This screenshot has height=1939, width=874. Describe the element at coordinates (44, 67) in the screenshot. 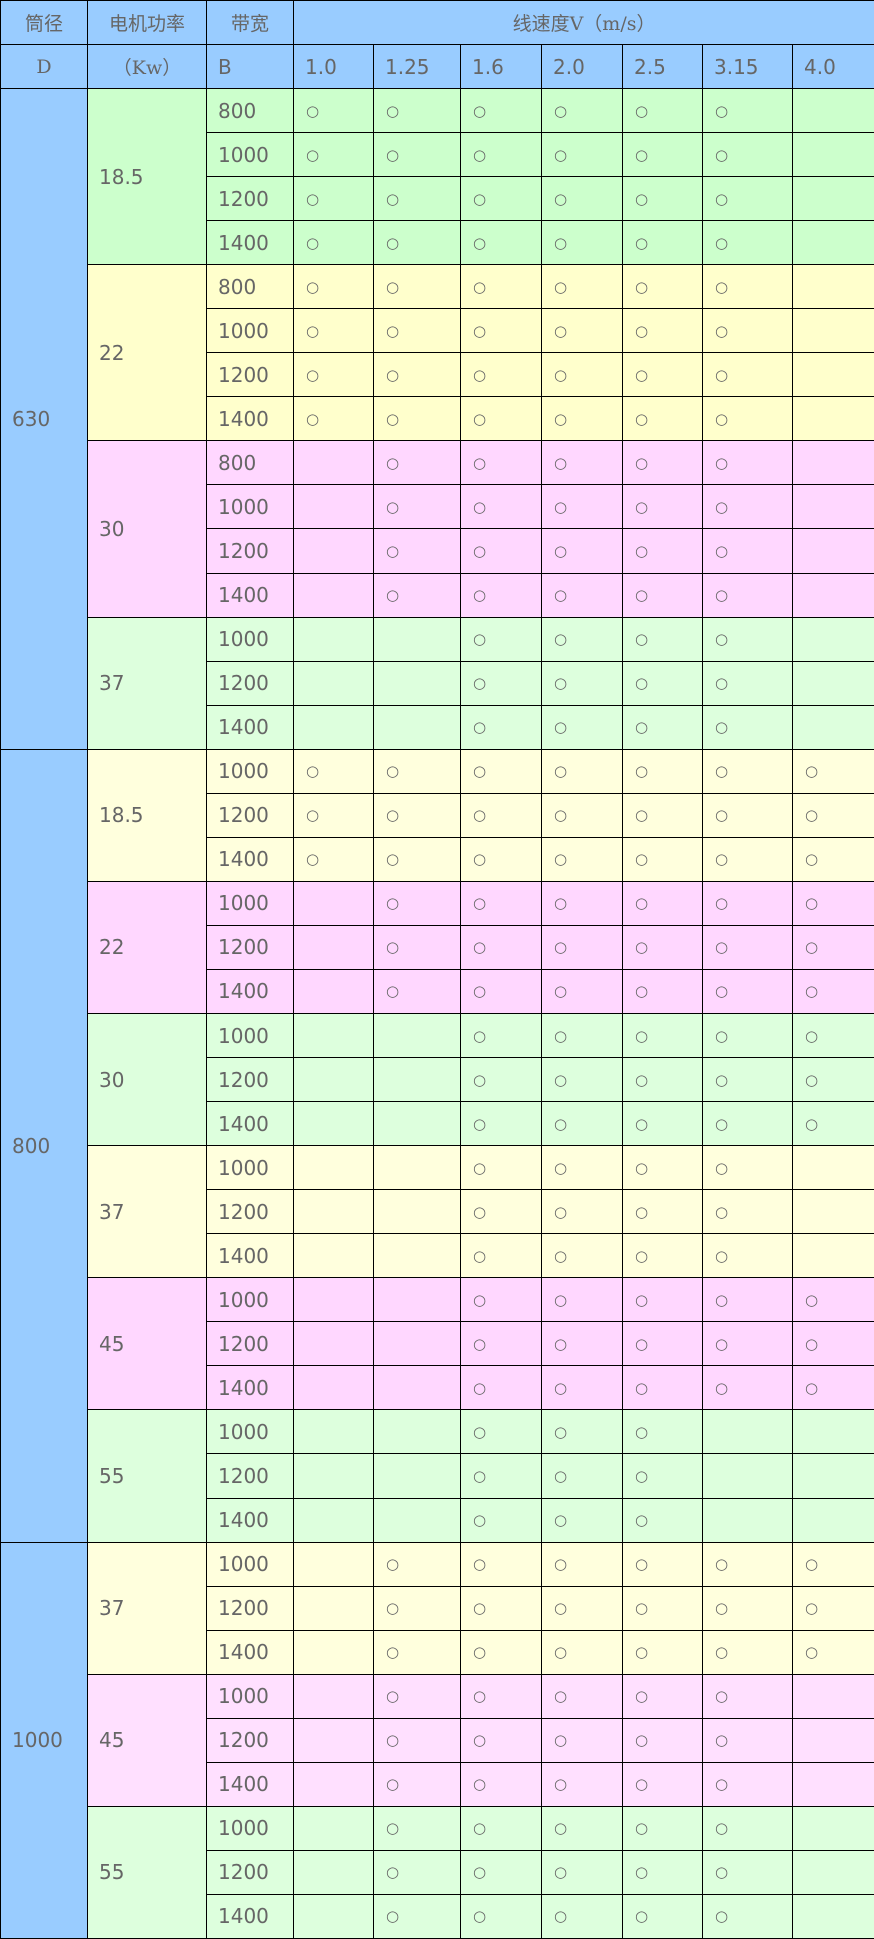

I see `header-diameter-unit: D` at that location.